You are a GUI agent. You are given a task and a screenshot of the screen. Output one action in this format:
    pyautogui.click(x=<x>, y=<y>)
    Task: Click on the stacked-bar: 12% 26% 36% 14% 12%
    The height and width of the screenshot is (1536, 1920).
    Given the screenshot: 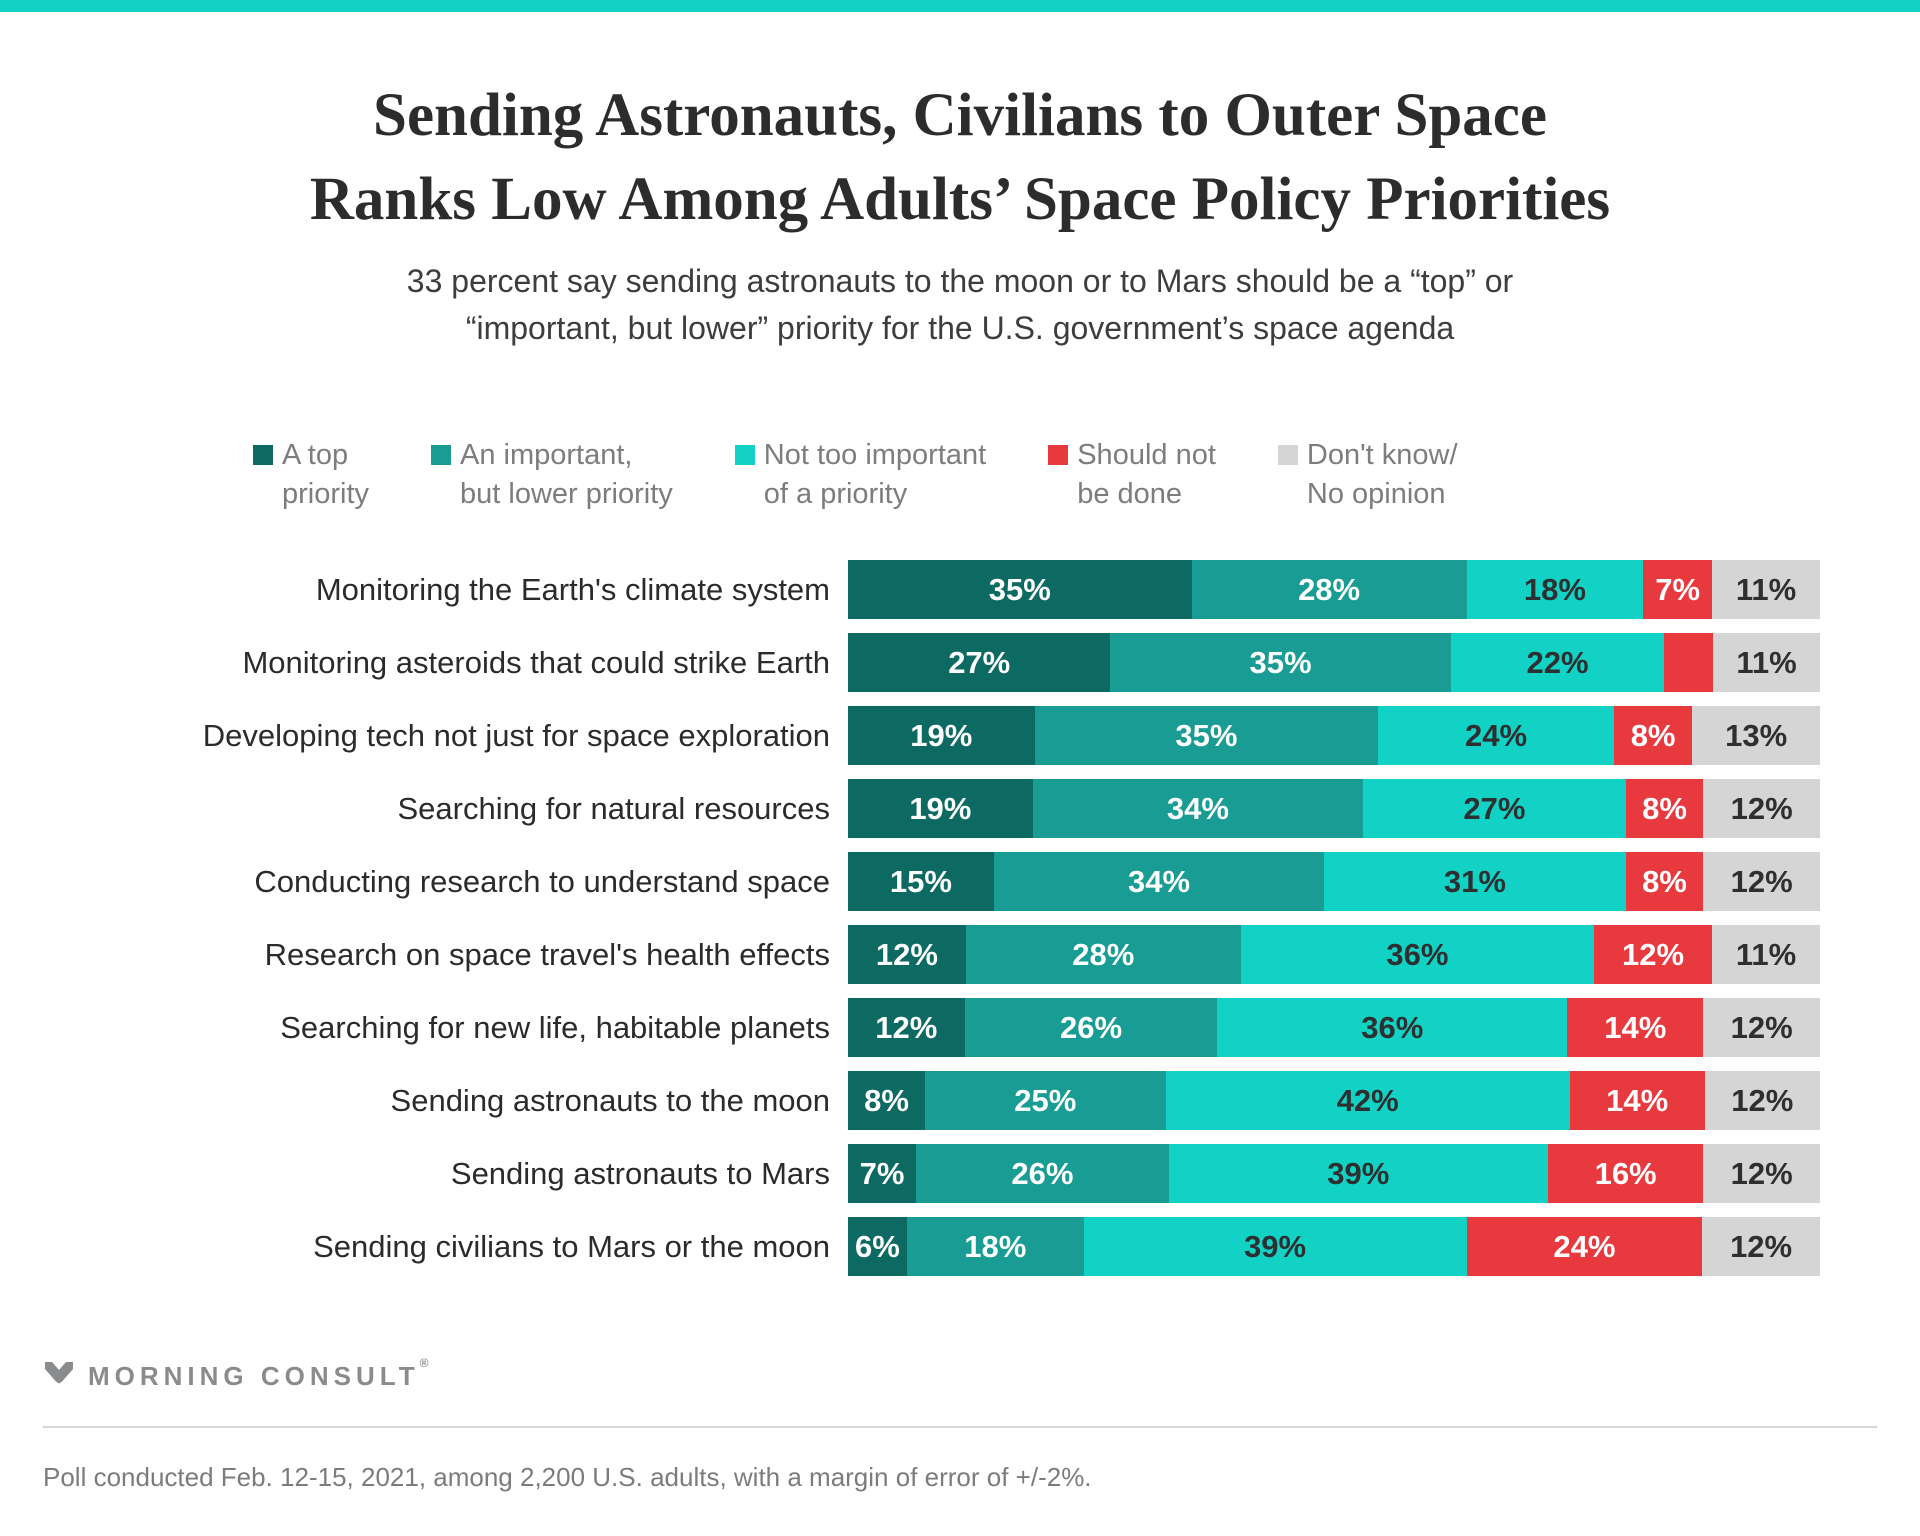 What is the action you would take?
    pyautogui.click(x=1334, y=1027)
    